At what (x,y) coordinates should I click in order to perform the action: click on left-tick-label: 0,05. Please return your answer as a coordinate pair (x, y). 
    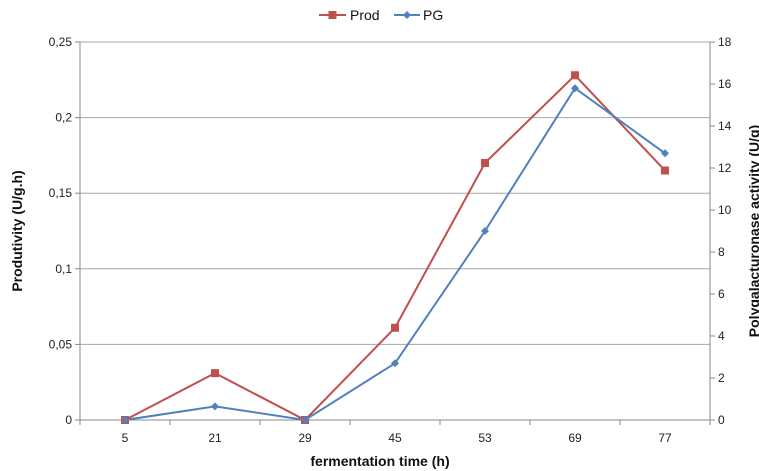
    Looking at the image, I should click on (61, 344).